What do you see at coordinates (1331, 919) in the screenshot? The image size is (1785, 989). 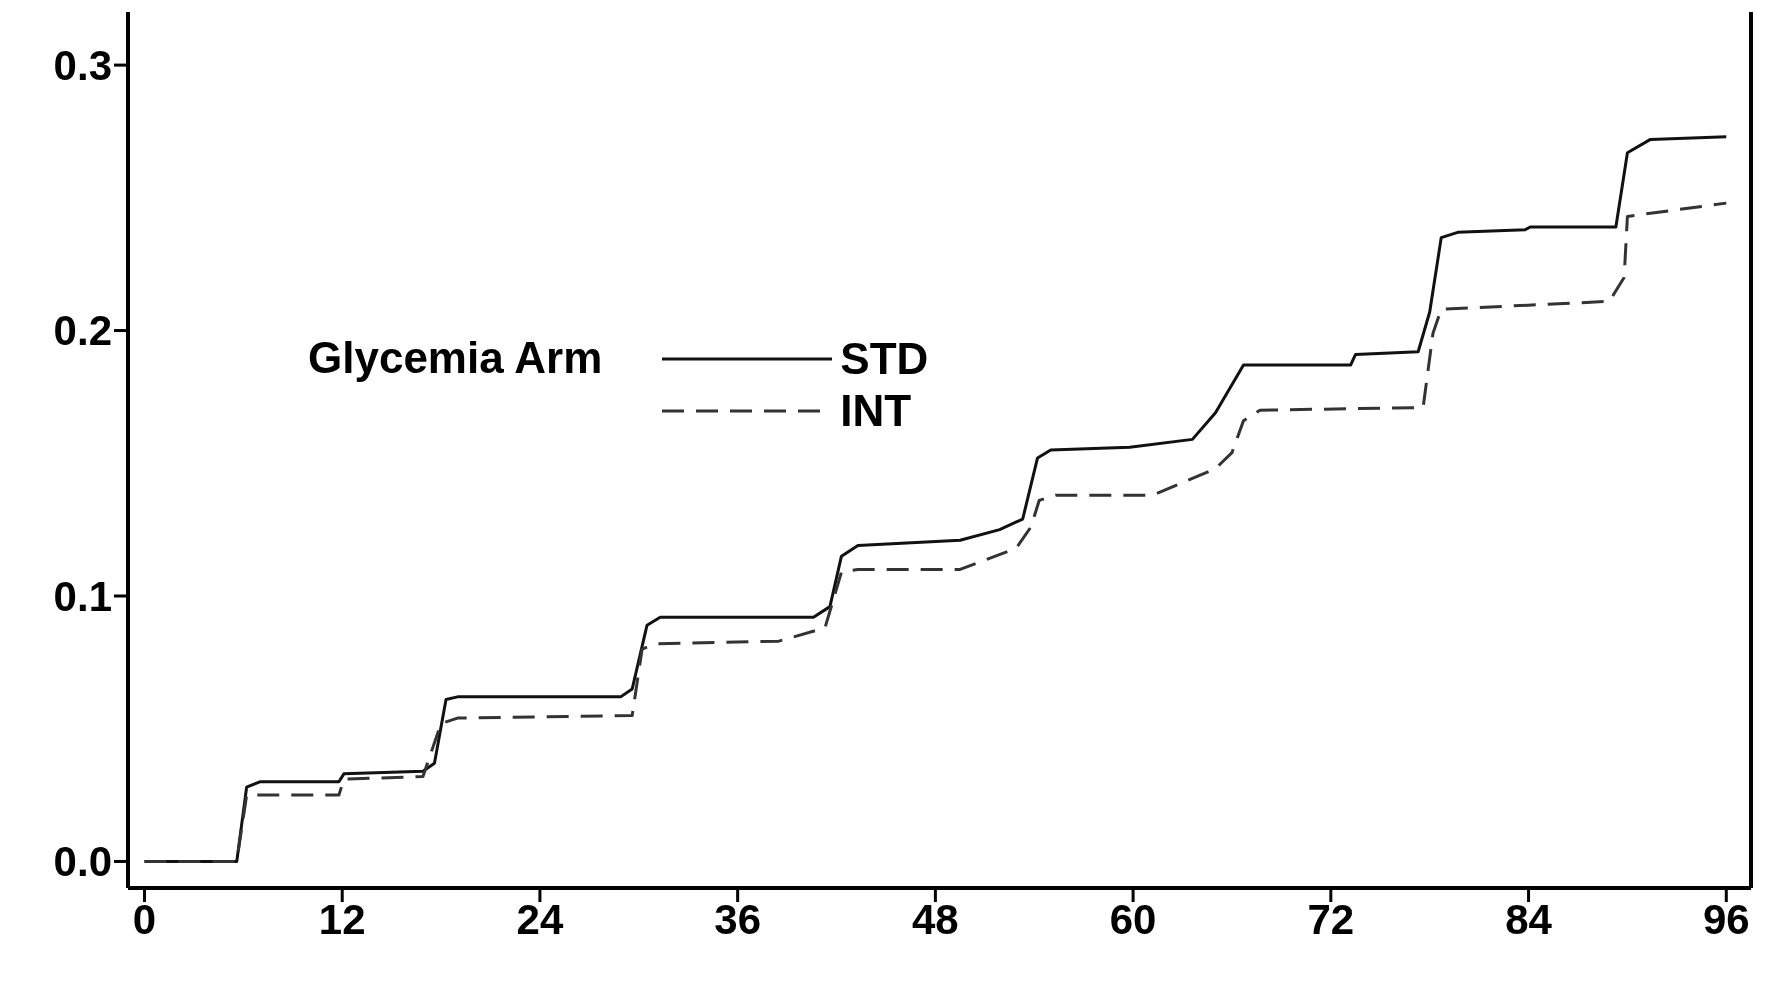 I see `x-tick-label: 72` at bounding box center [1331, 919].